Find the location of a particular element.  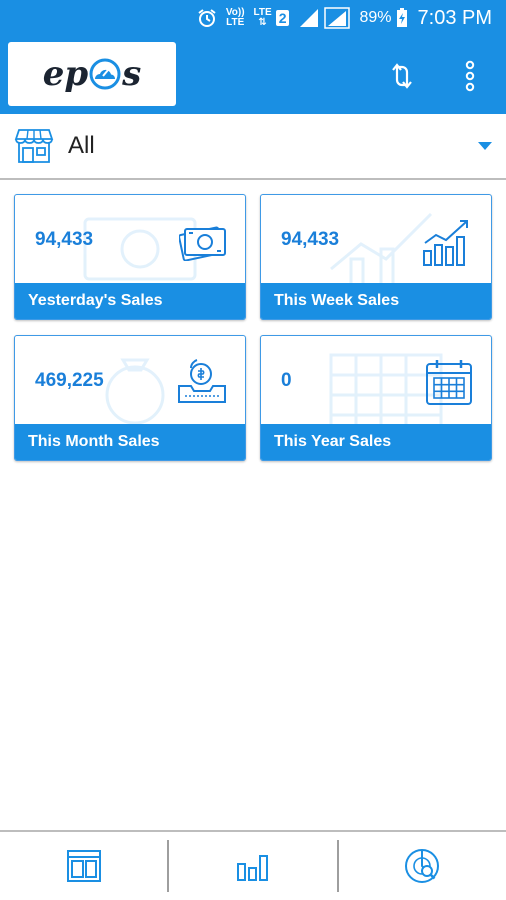

card-value: 469,225 is located at coordinates (69, 380).